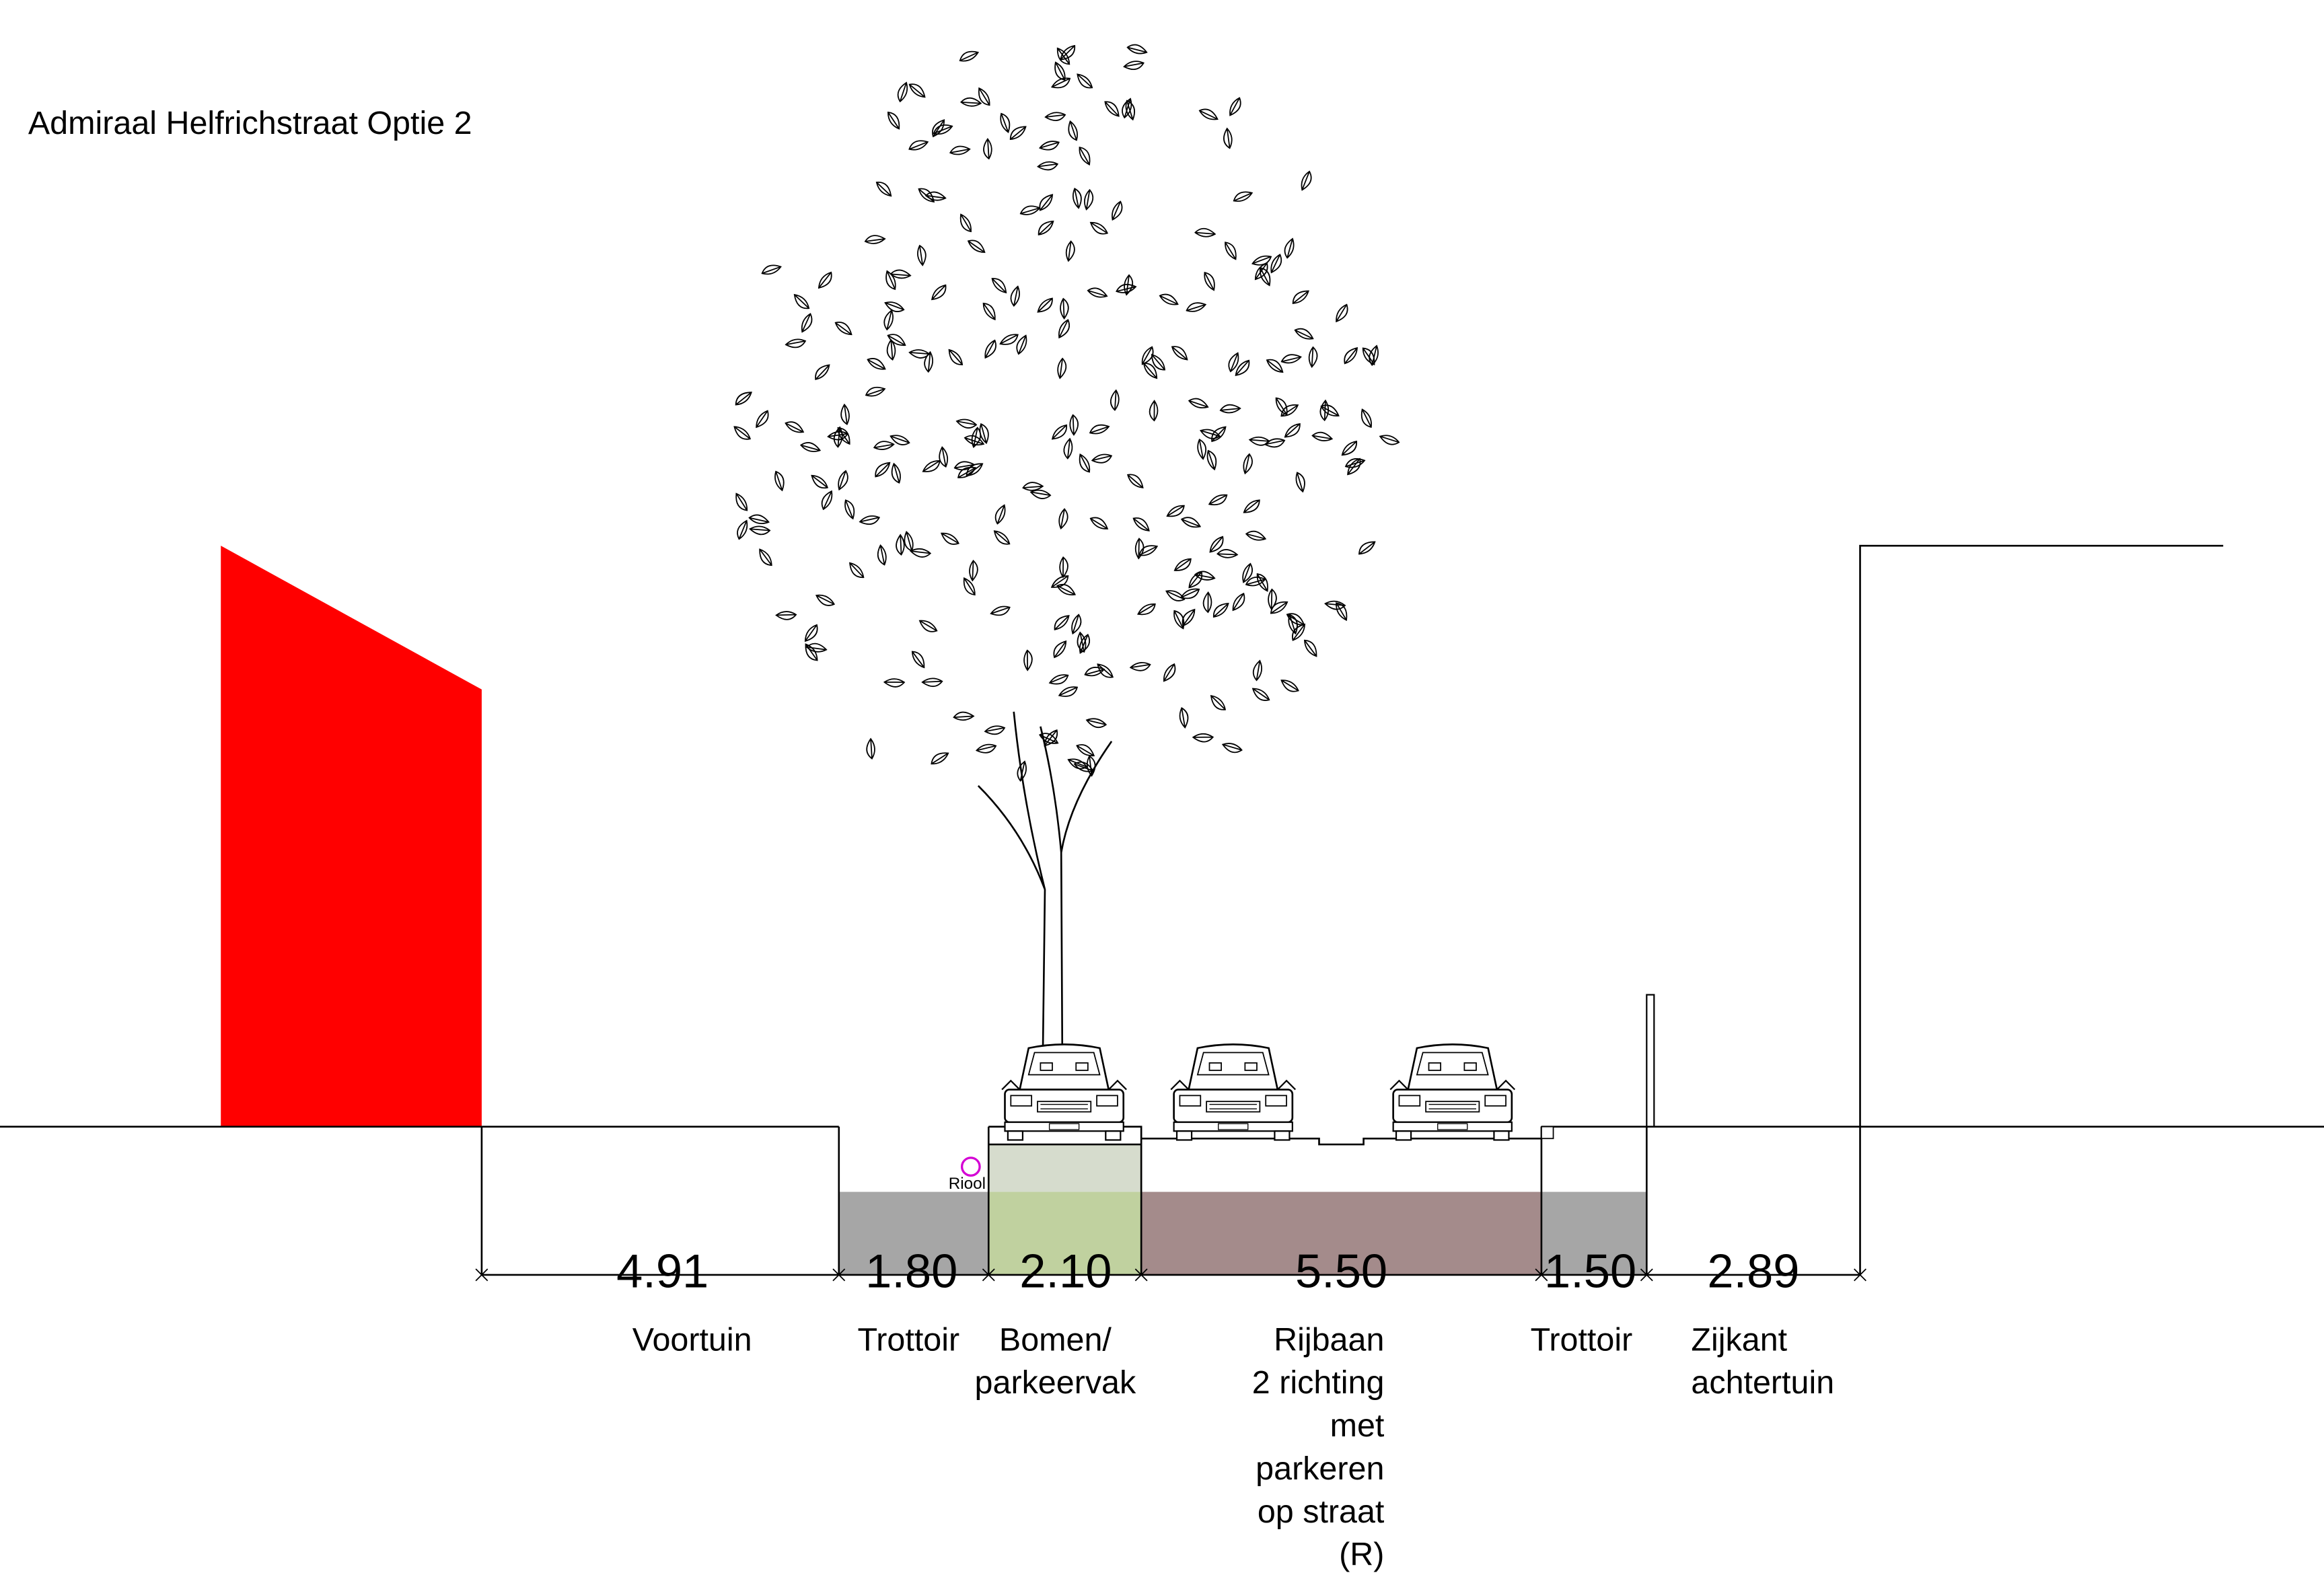 This screenshot has height=1579, width=2324. I want to click on dimension-value: 2.89, so click(1753, 1271).